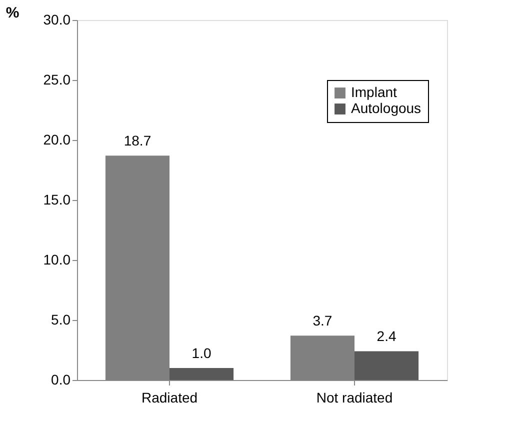 This screenshot has height=424, width=517. What do you see at coordinates (374, 92) in the screenshot?
I see `legend-label: Implant` at bounding box center [374, 92].